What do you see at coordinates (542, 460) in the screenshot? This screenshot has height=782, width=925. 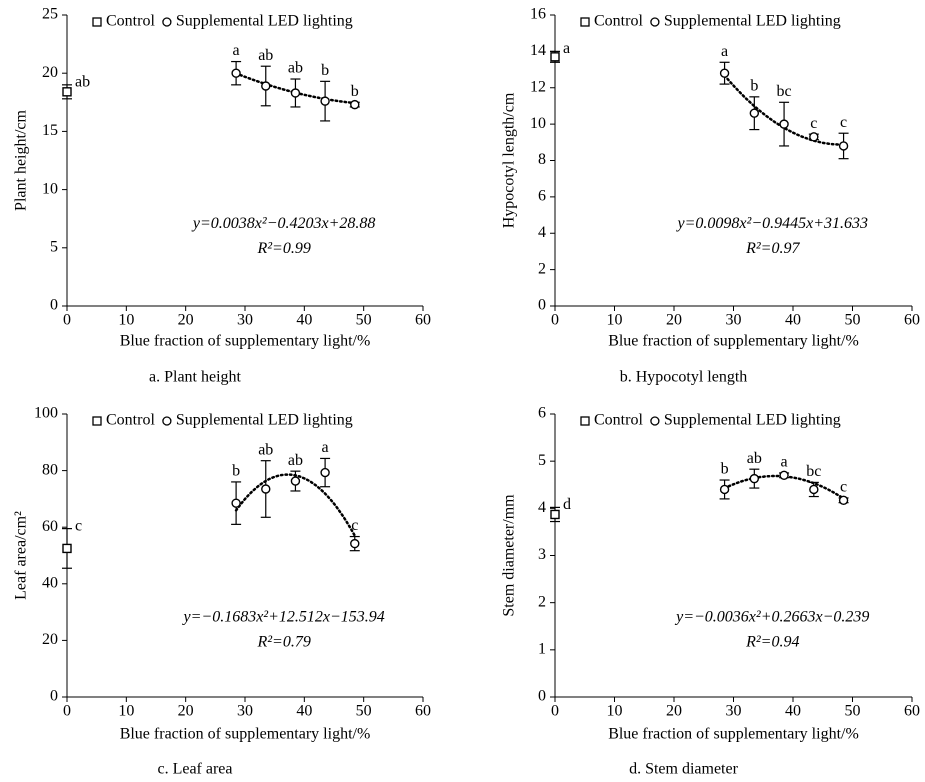 I see `y-tick-label: 5` at bounding box center [542, 460].